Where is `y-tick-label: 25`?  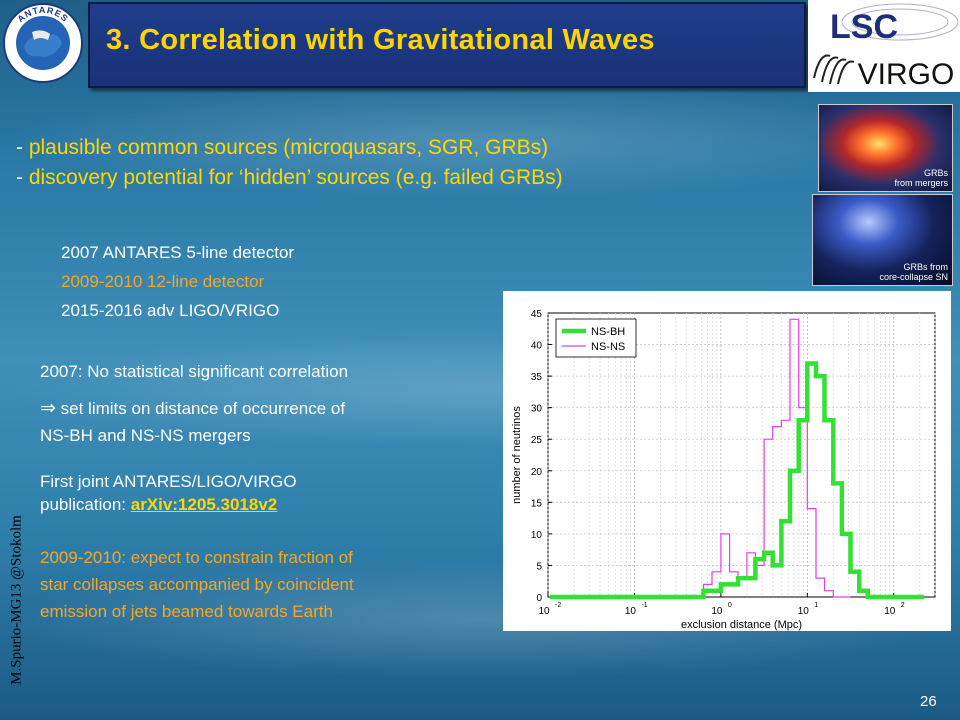
y-tick-label: 25 is located at coordinates (537, 440).